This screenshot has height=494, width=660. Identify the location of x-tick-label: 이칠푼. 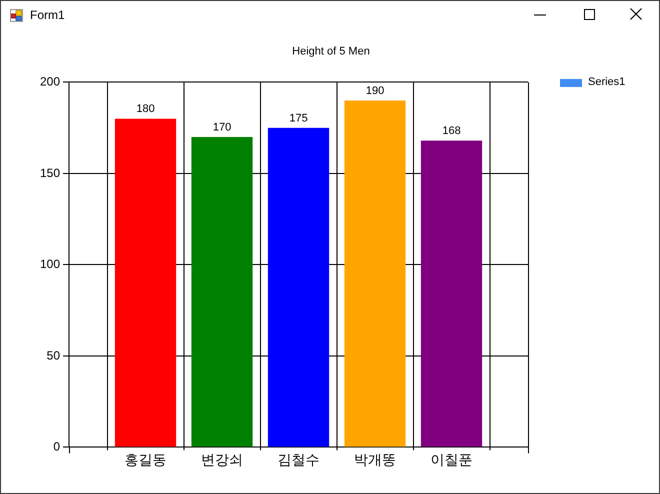
(451, 459).